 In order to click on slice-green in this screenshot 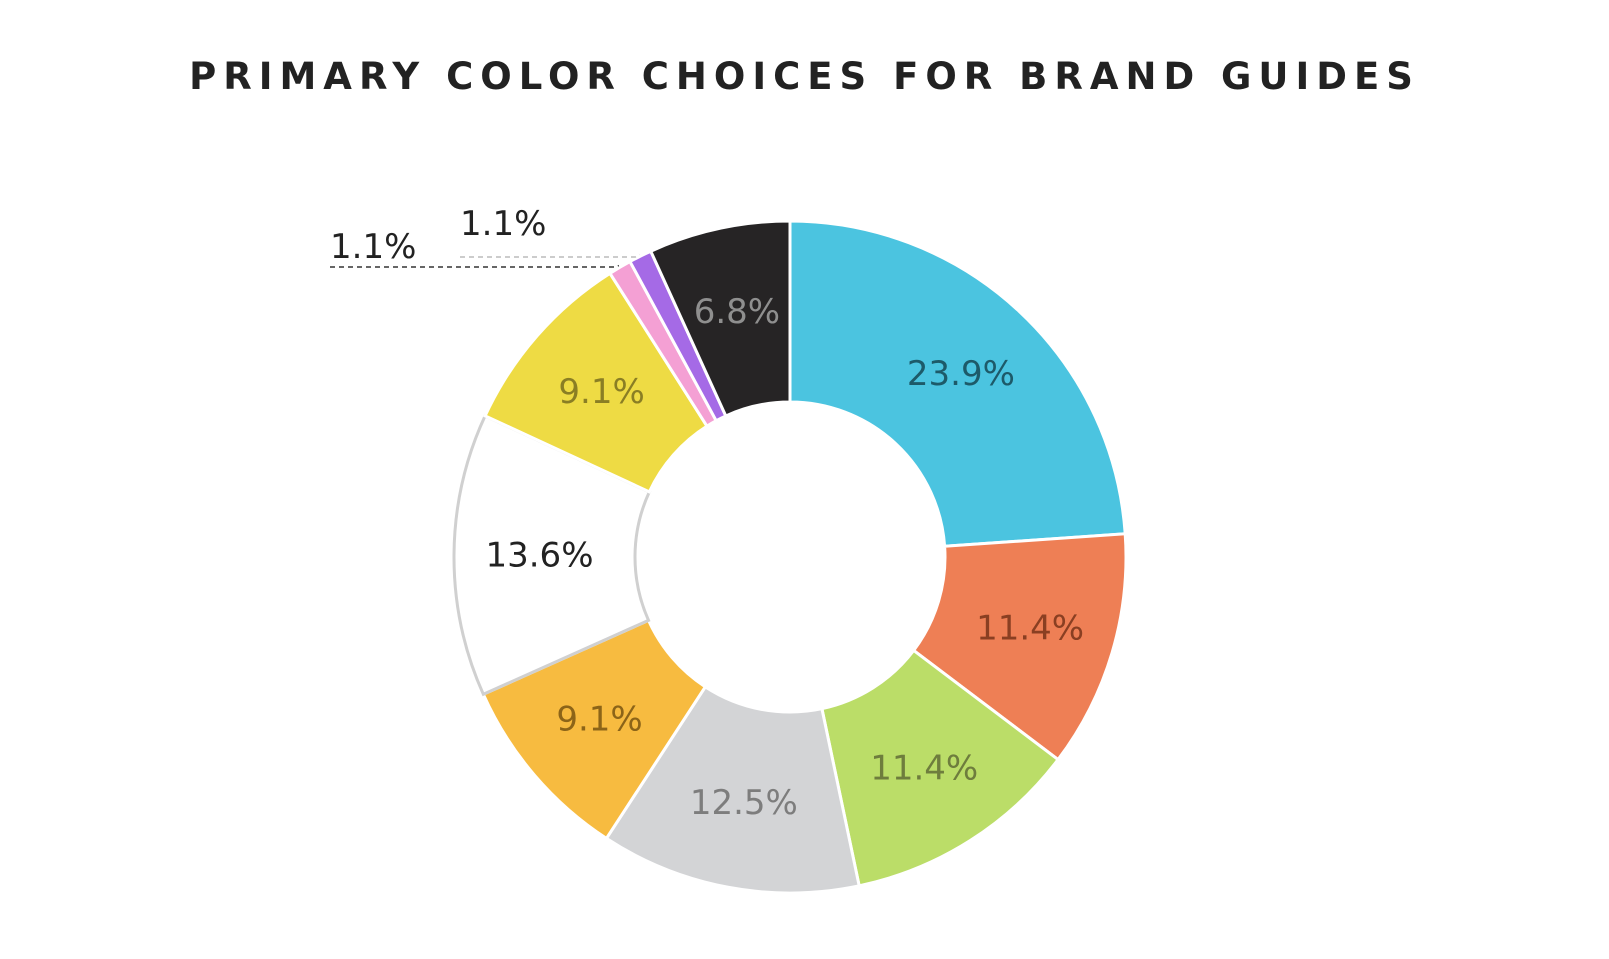, I will do `click(940, 768)`.